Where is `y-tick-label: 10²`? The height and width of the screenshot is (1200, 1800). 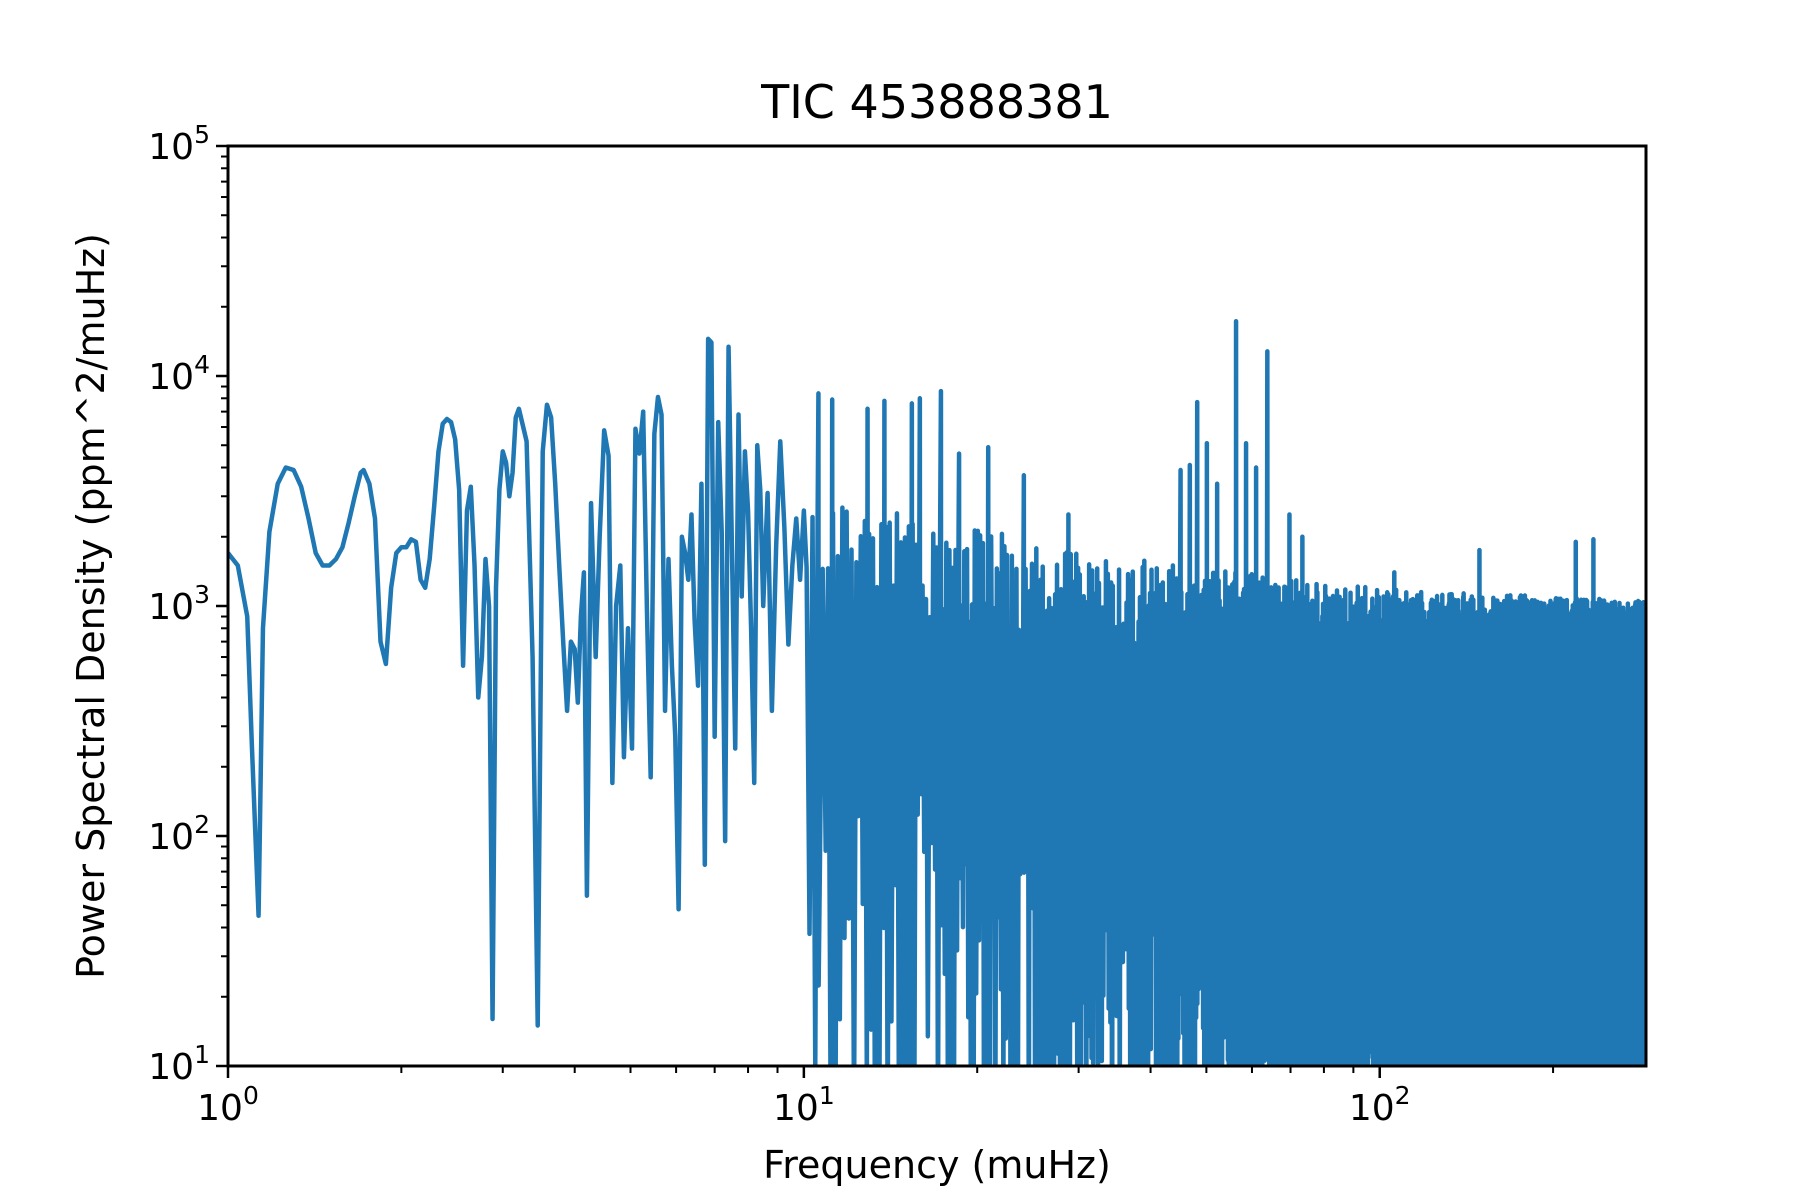
y-tick-label: 10² is located at coordinates (179, 834).